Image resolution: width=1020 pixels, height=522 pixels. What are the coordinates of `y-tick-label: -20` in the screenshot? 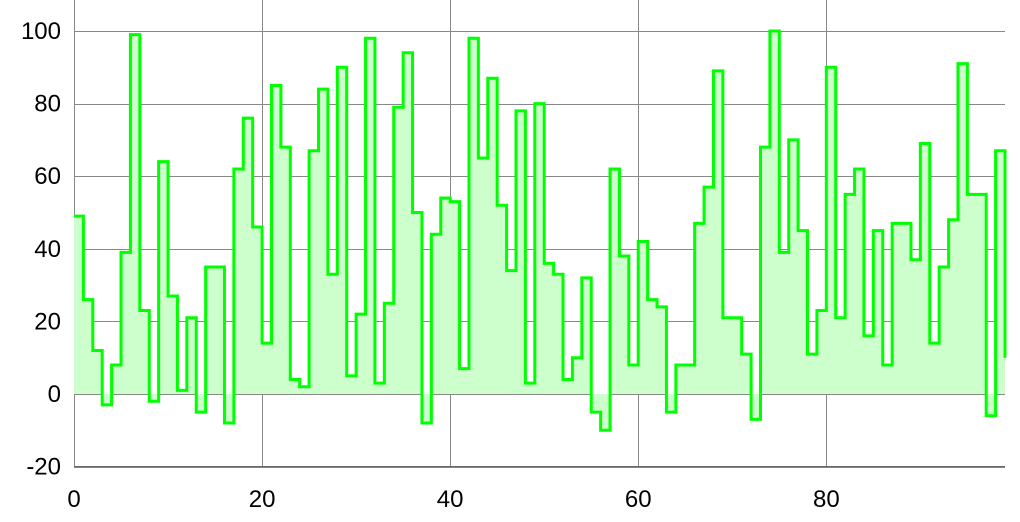 It's located at (43, 467).